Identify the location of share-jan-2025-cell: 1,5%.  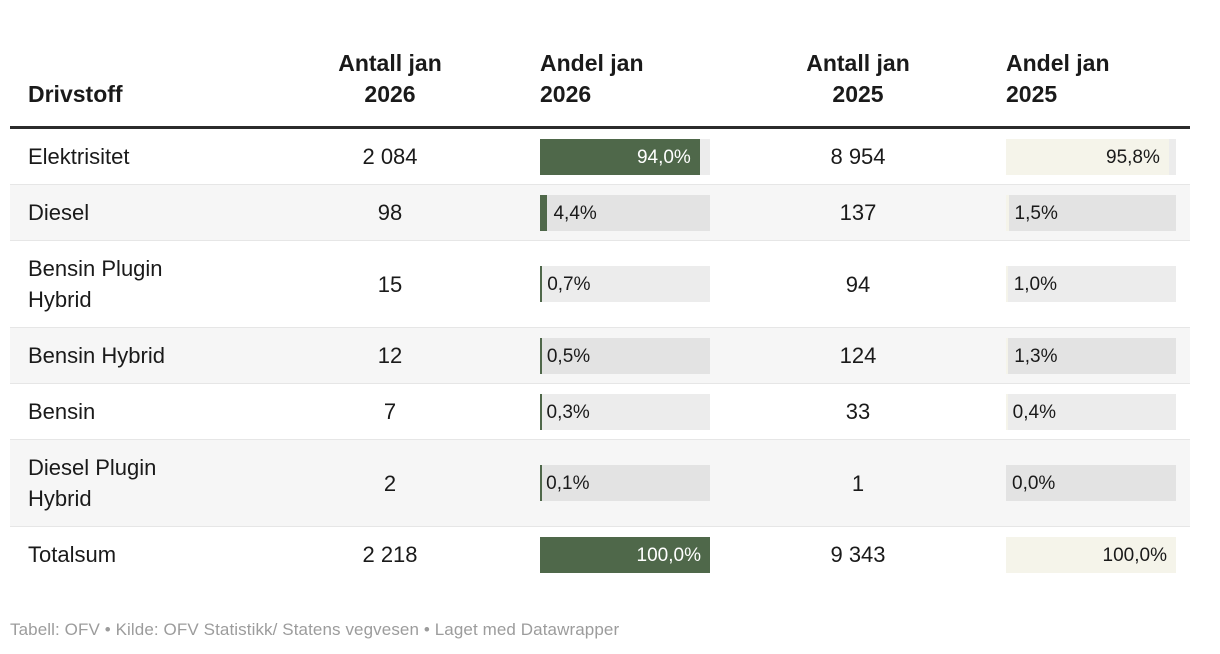
(1091, 212).